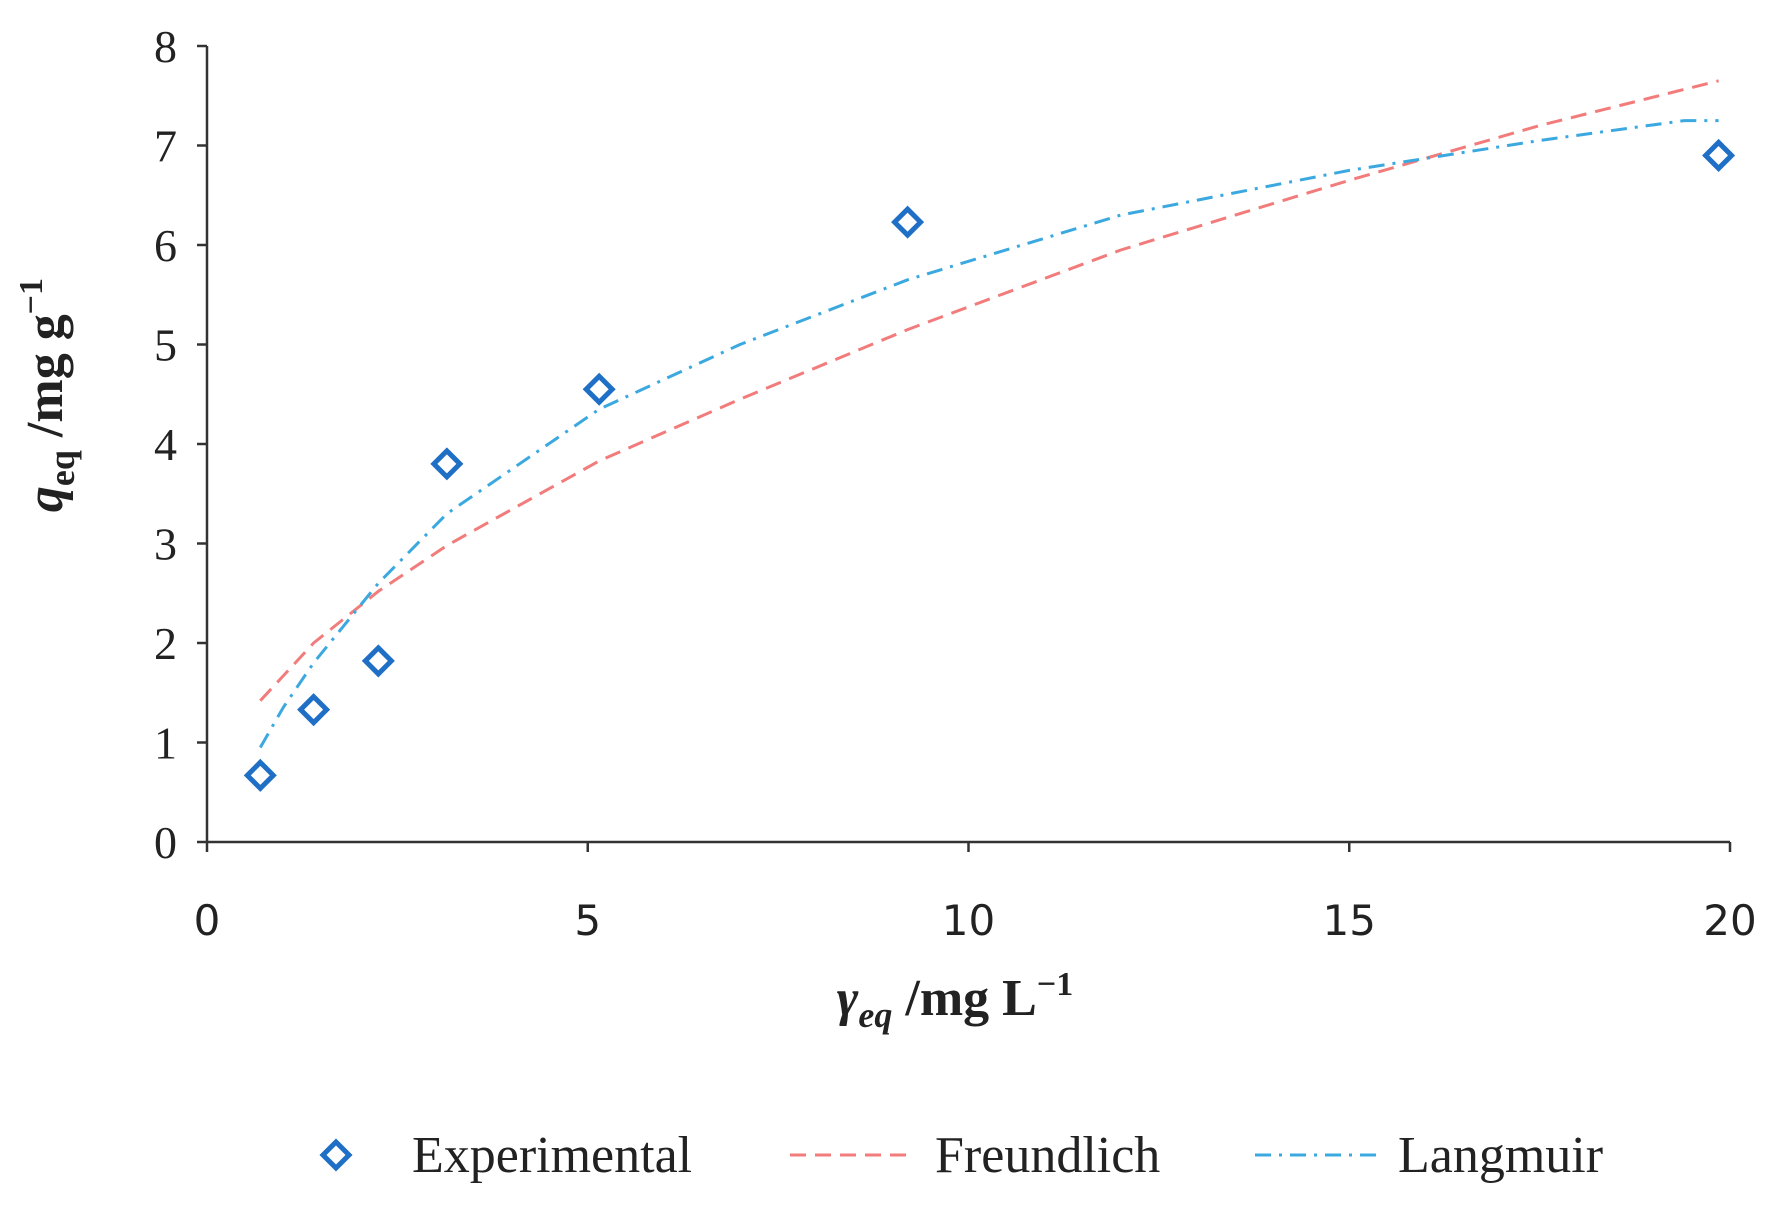  What do you see at coordinates (207, 920) in the screenshot?
I see `x-tick-label: 0` at bounding box center [207, 920].